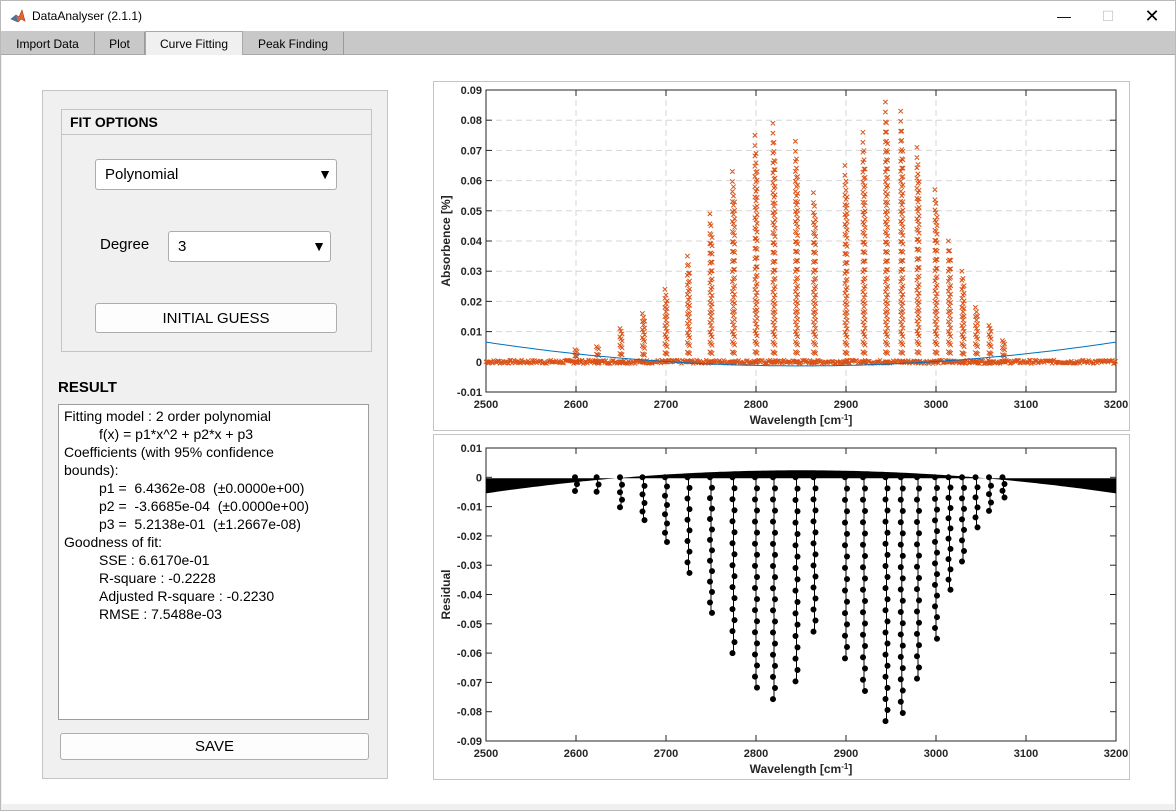  What do you see at coordinates (214, 746) in the screenshot?
I see `save-button: SAVE` at bounding box center [214, 746].